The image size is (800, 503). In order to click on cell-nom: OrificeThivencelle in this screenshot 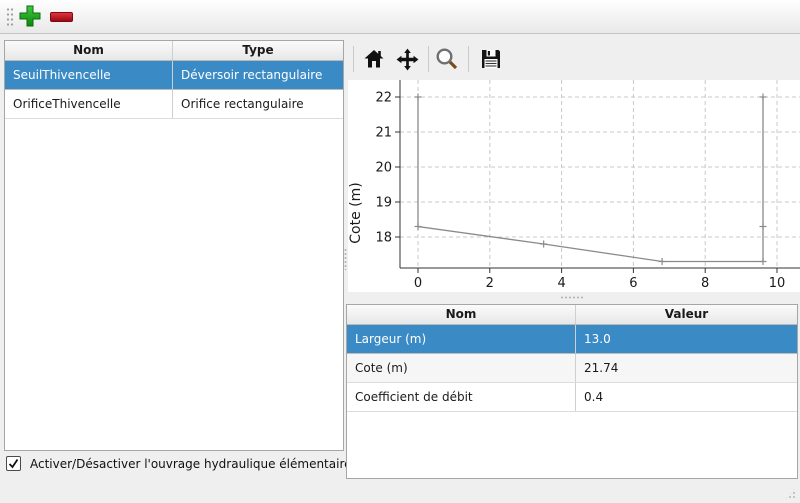, I will do `click(89, 104)`.